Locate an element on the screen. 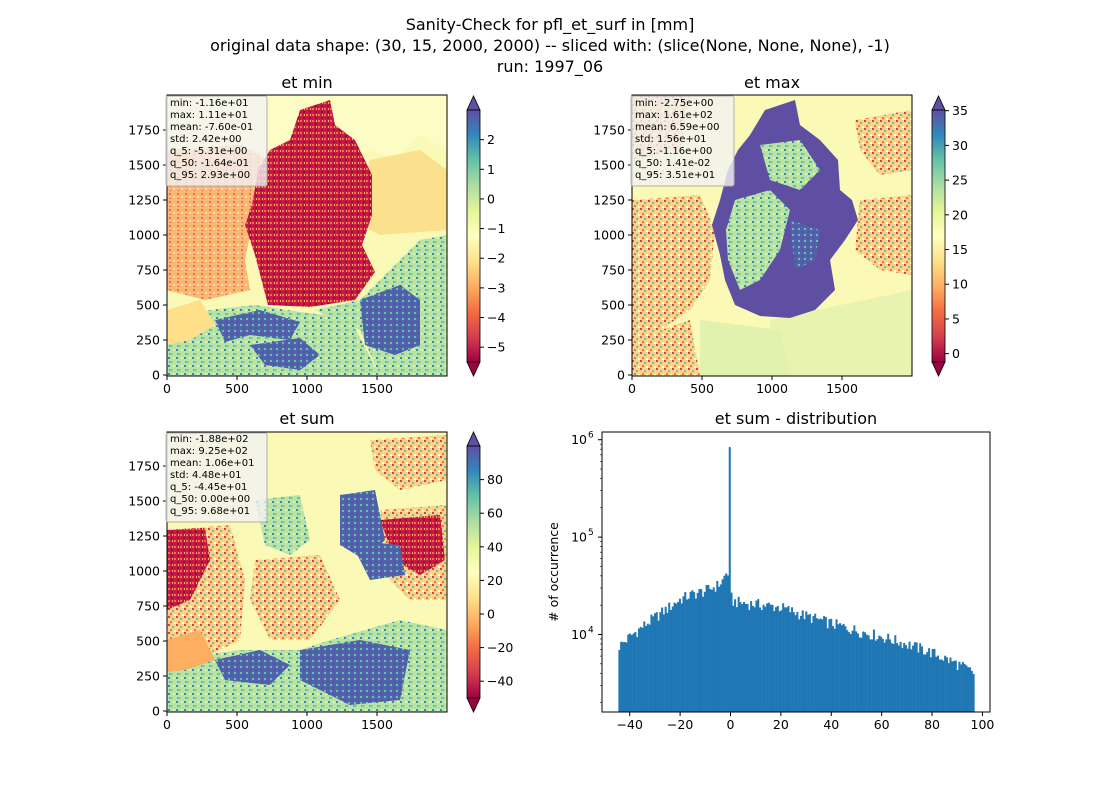 The height and width of the screenshot is (800, 1100). y-tick: 0 is located at coordinates (159, 711).